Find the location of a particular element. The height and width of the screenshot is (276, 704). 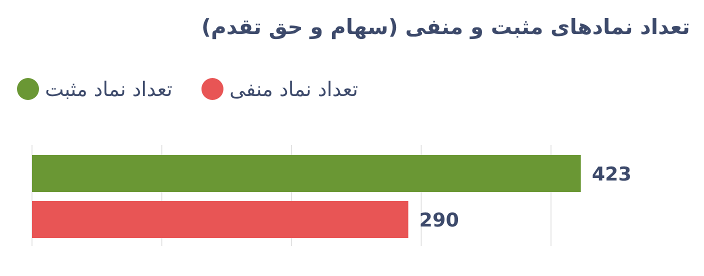

legend-label: تعداد نماد مثبت is located at coordinates (108, 89).